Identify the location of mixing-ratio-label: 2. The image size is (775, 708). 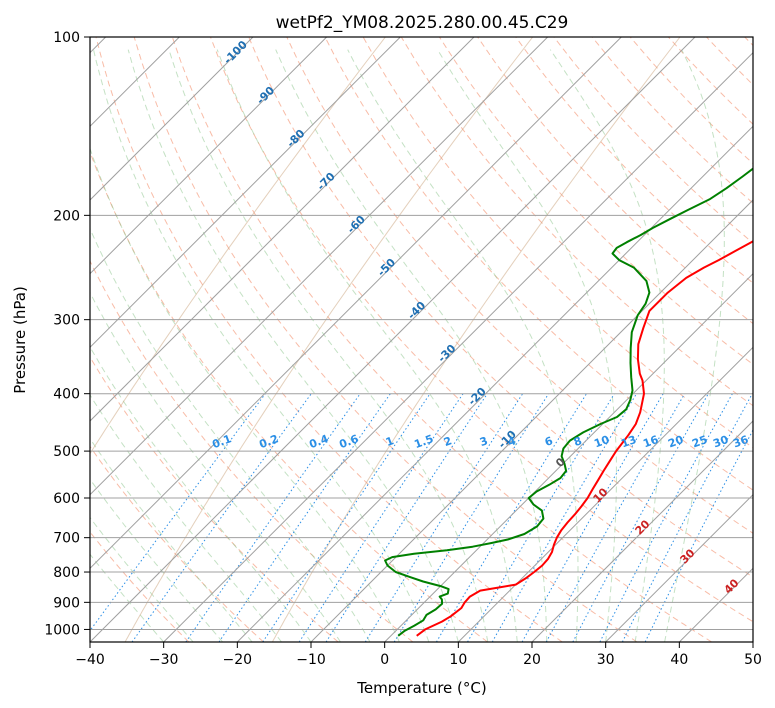
(448, 441).